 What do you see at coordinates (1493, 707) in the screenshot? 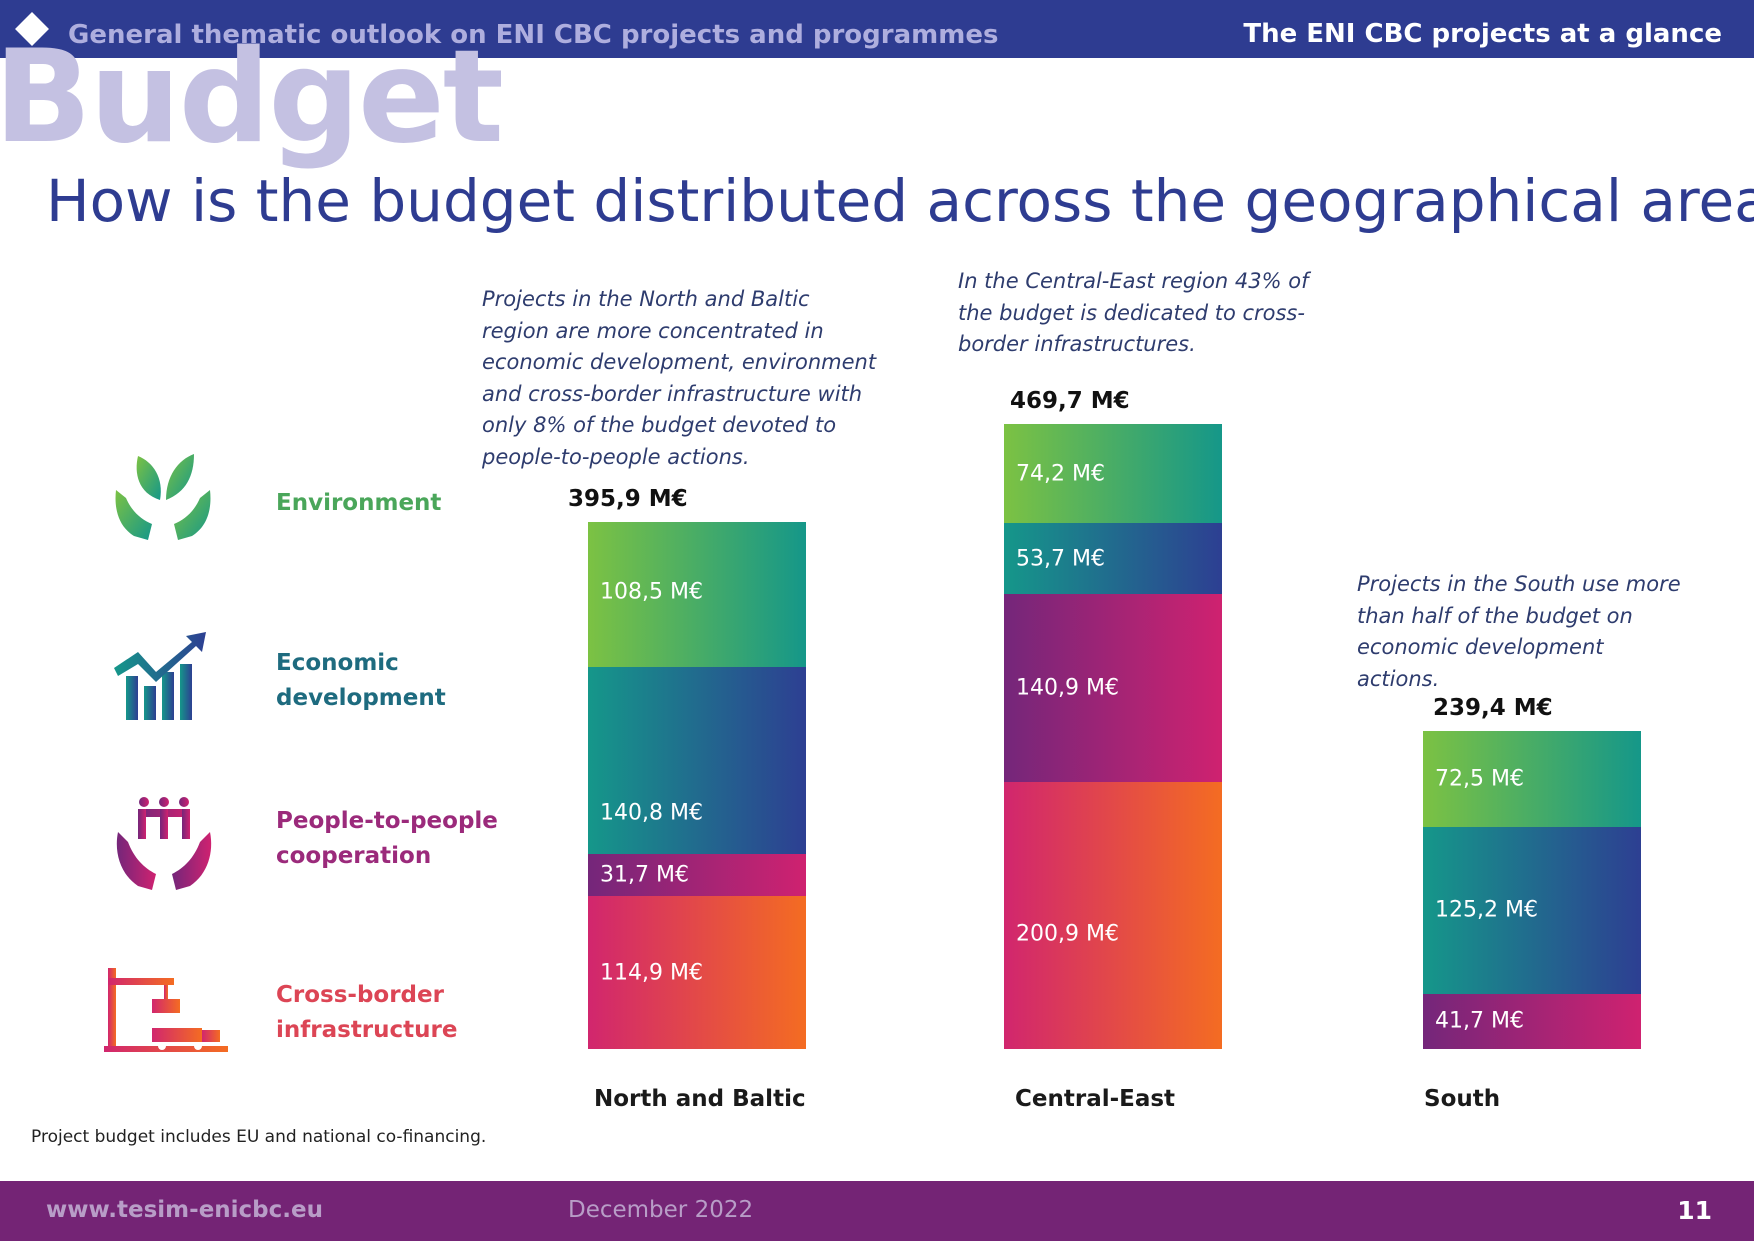
I see `bar-total-label: 239,4 M€` at bounding box center [1493, 707].